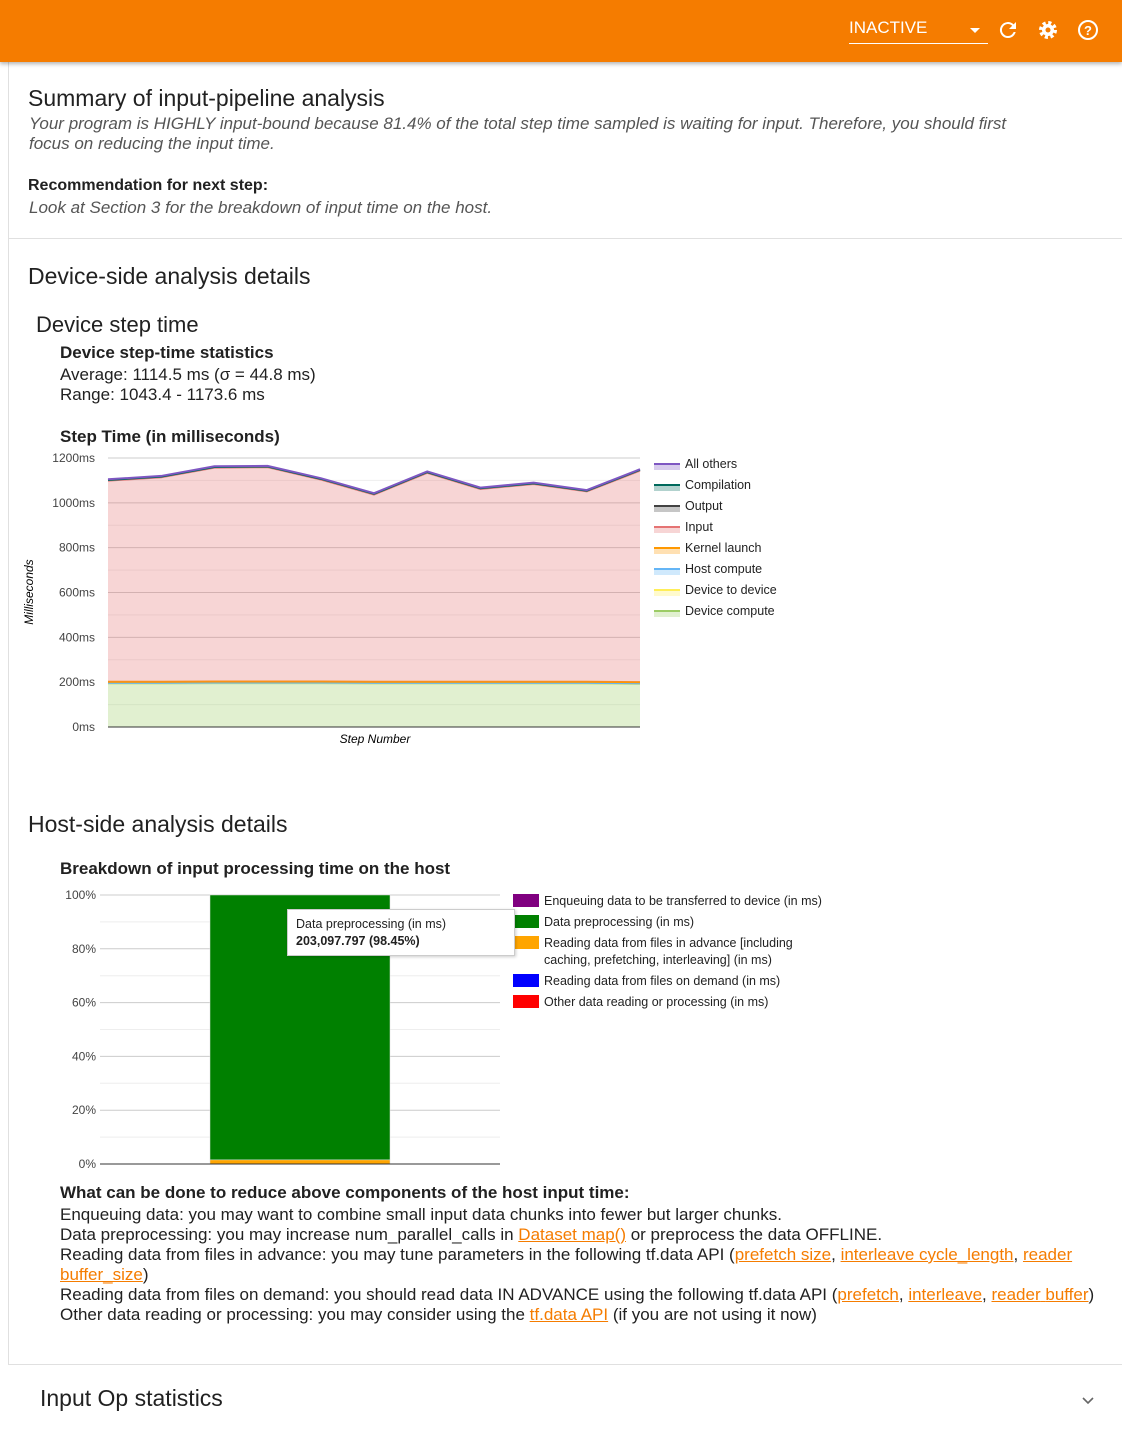 The height and width of the screenshot is (1450, 1122). What do you see at coordinates (868, 1294) in the screenshot?
I see `prefetch-link: prefetch` at bounding box center [868, 1294].